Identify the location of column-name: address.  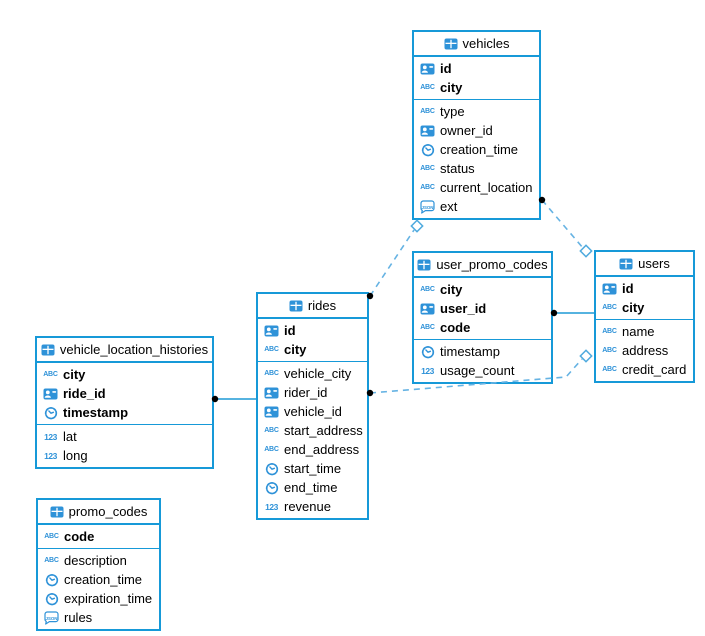
(645, 350).